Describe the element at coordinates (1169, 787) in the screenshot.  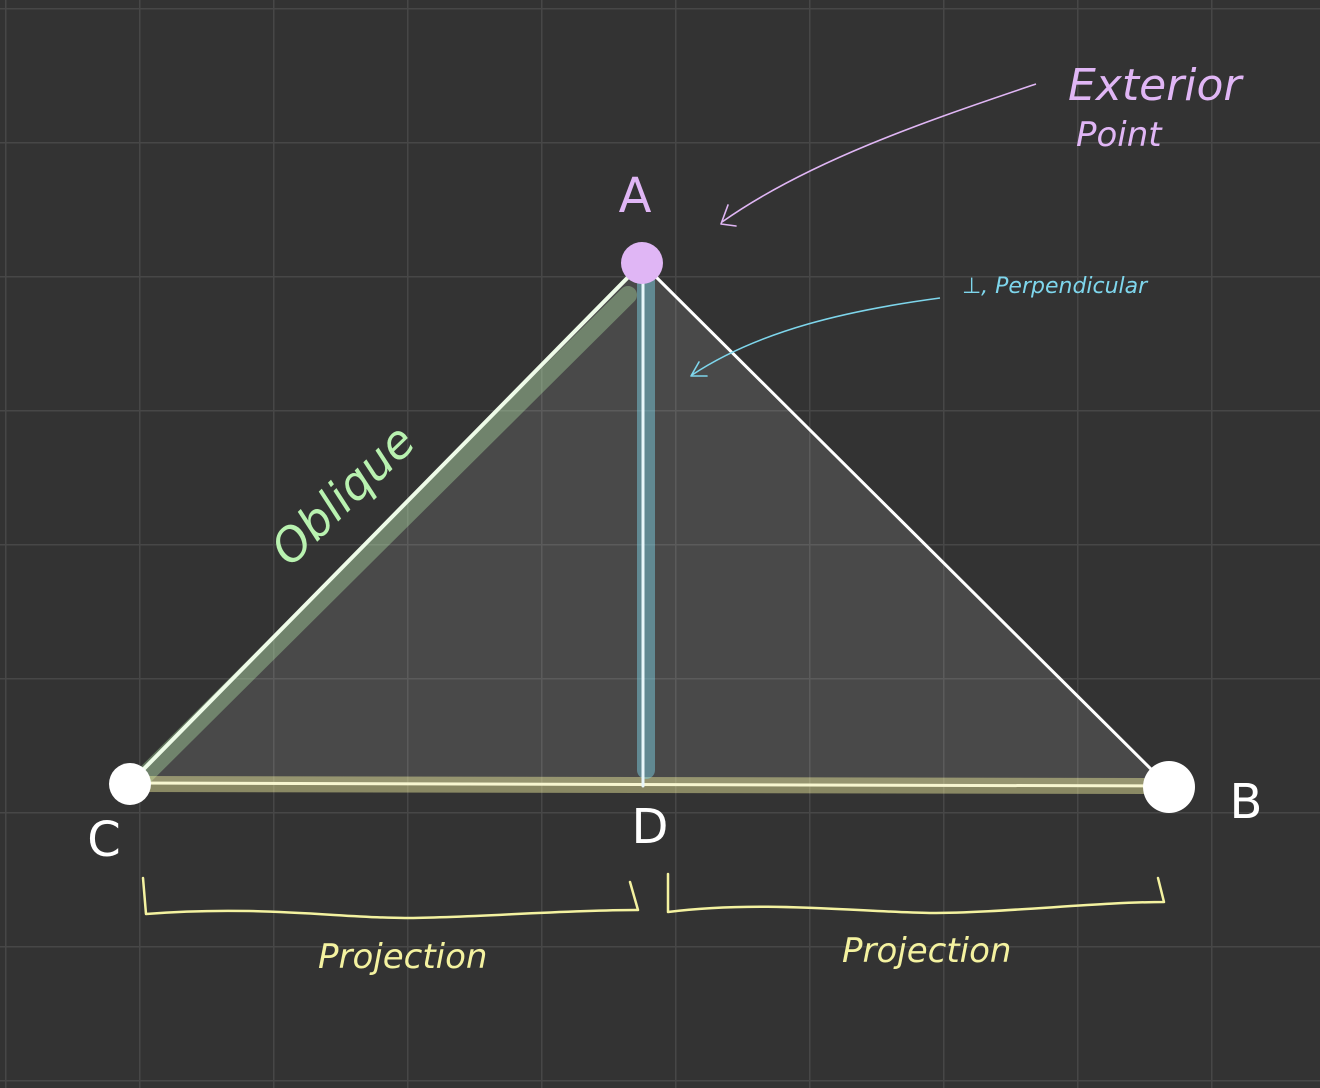
I see `vertex-b-point` at that location.